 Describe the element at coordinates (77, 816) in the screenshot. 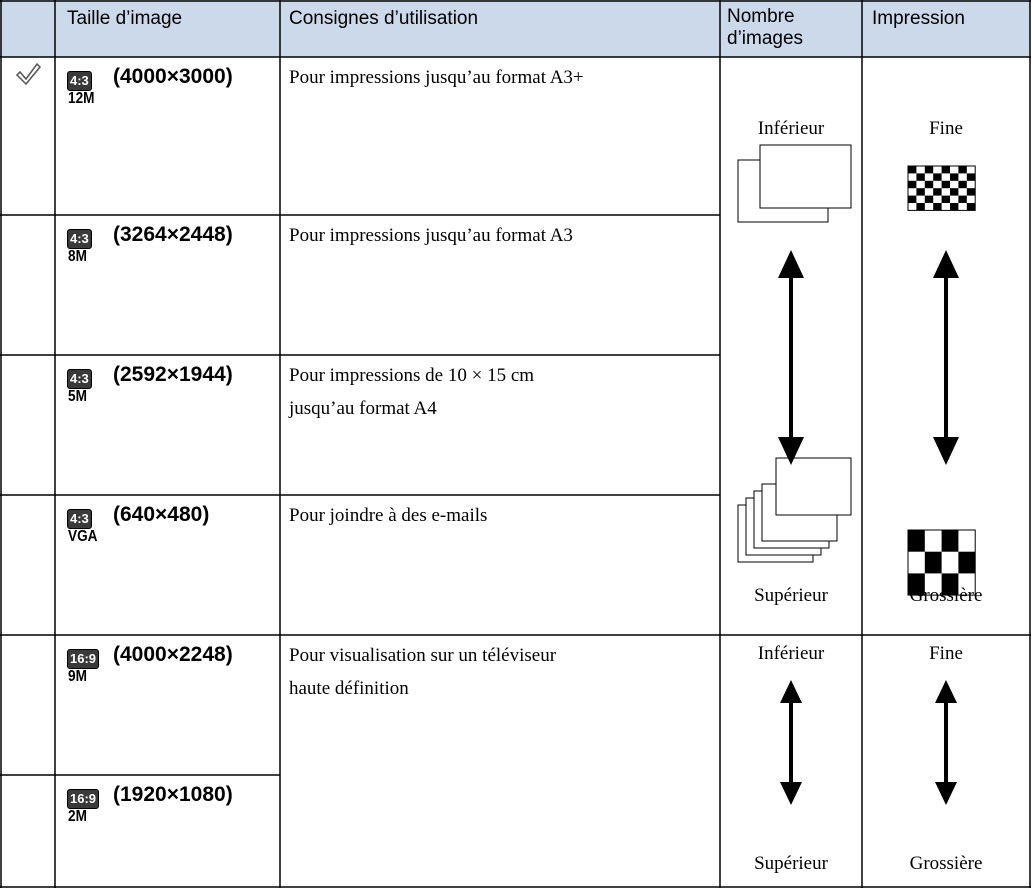

I see `megapixels: 2M` at that location.